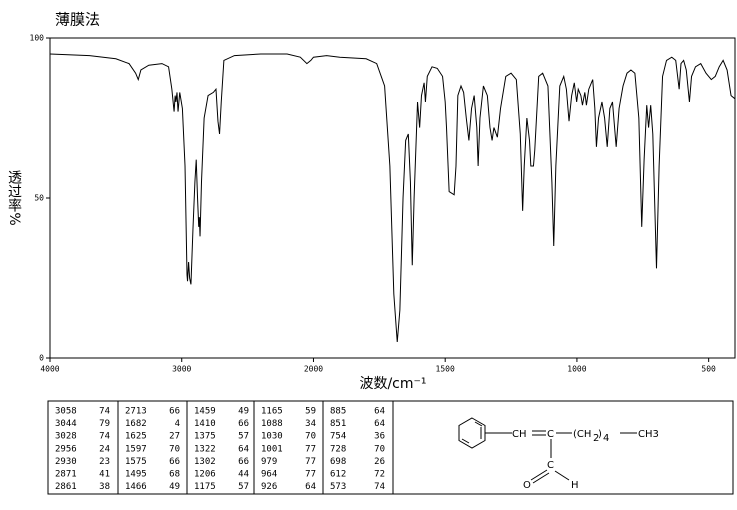 Image resolution: width=737 pixels, height=510 pixels. Describe the element at coordinates (519, 434) in the screenshot. I see `structure-label: CH` at that location.